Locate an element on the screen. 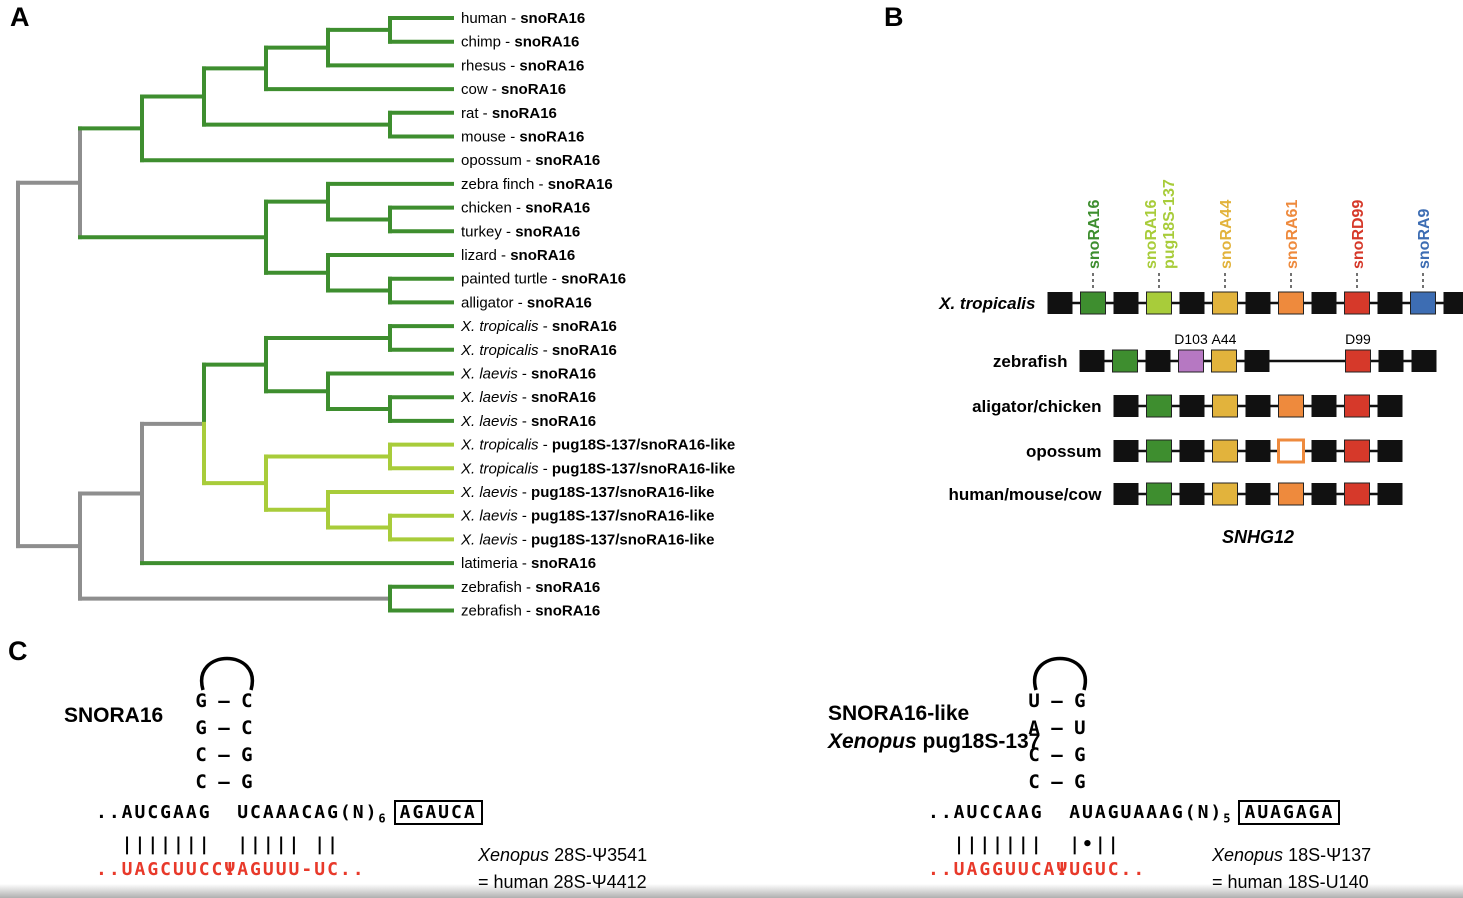 The image size is (1463, 898). tree-leaf-label: zebrafish - snoRA16 is located at coordinates (530, 611).